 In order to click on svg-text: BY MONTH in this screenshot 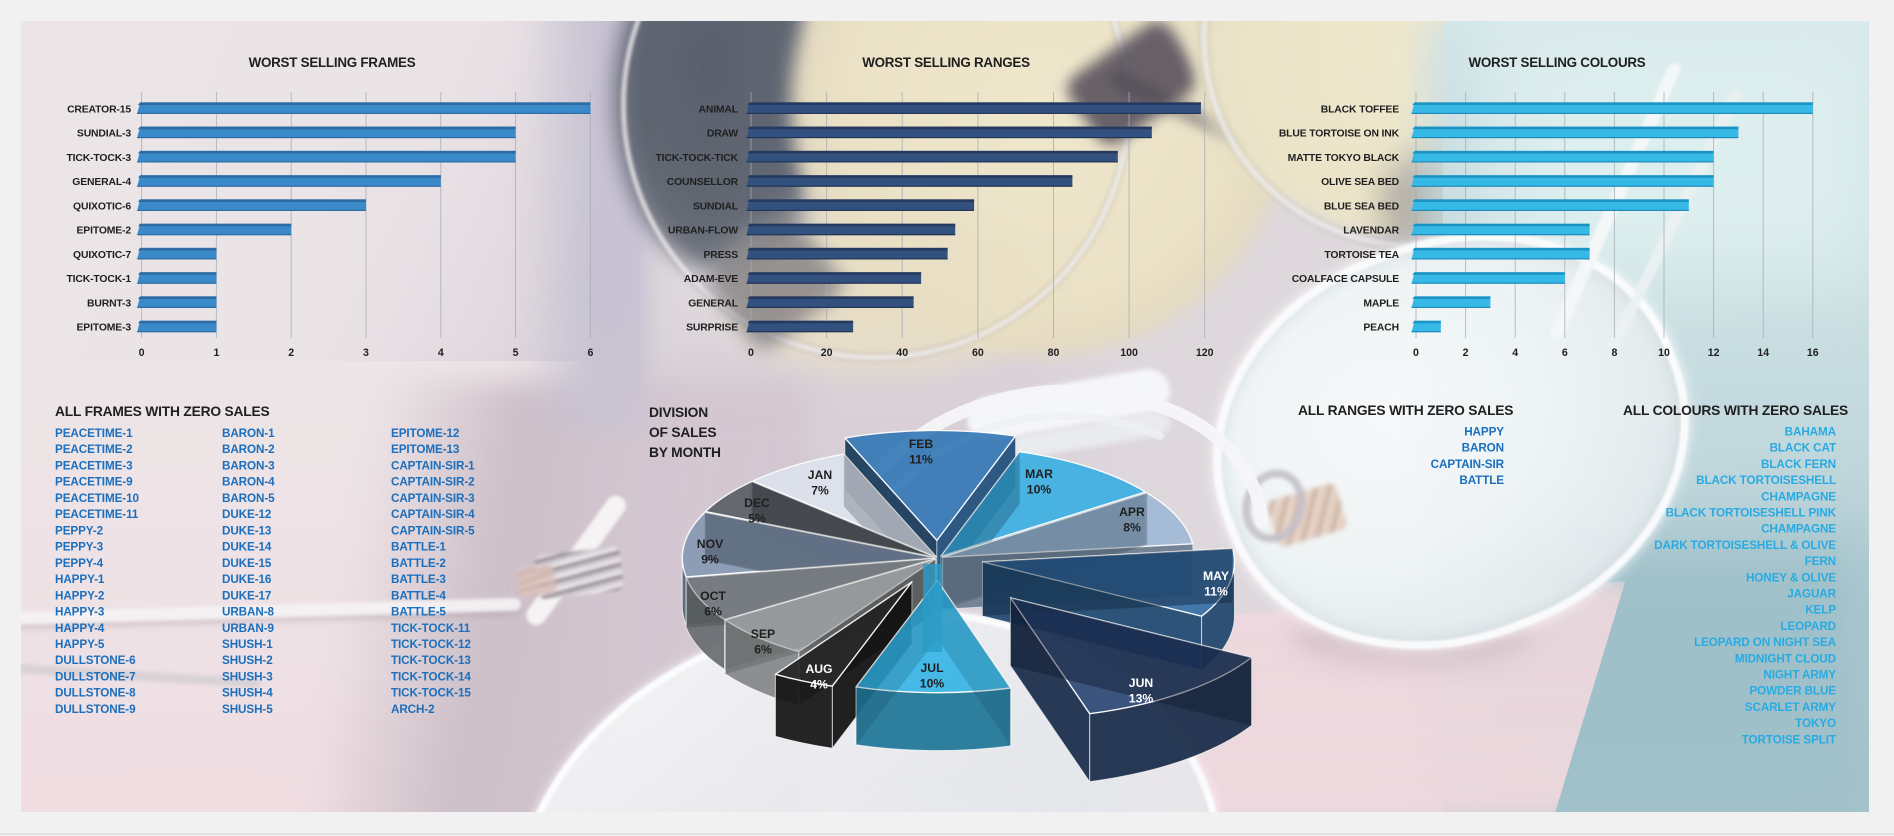, I will do `click(685, 452)`.